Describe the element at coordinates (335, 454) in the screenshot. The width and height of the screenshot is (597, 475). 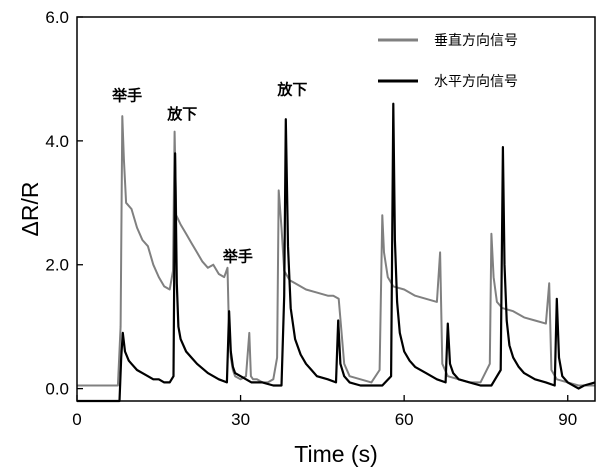
I see `x-axis-title: Time (s)` at that location.